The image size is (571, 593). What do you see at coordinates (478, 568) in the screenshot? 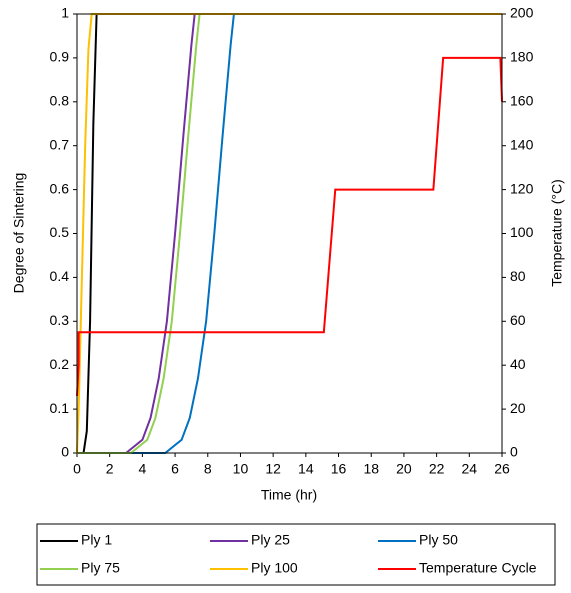
I see `legend-label: Temperature Cycle` at bounding box center [478, 568].